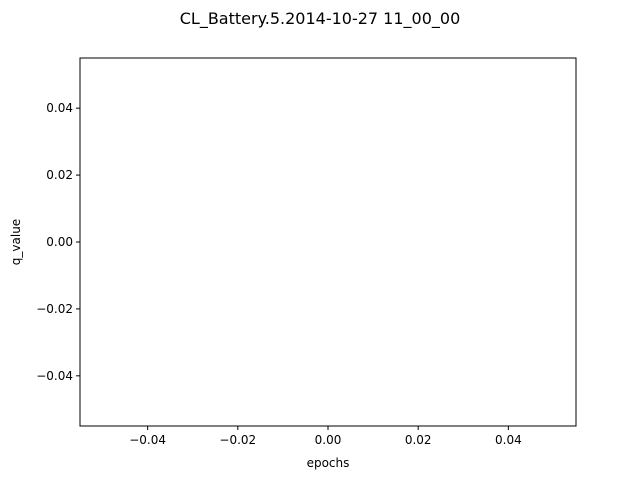 The image size is (640, 480). I want to click on x-tick-label: −0.04, so click(147, 440).